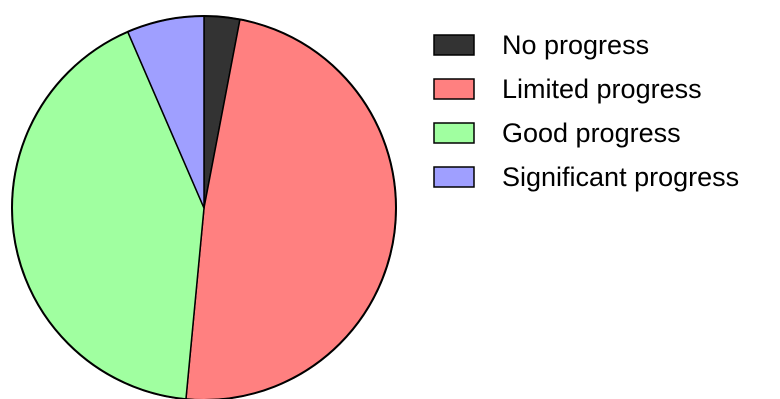 Image resolution: width=780 pixels, height=399 pixels. What do you see at coordinates (602, 89) in the screenshot?
I see `legend-label-limited-progress: Limited progress` at bounding box center [602, 89].